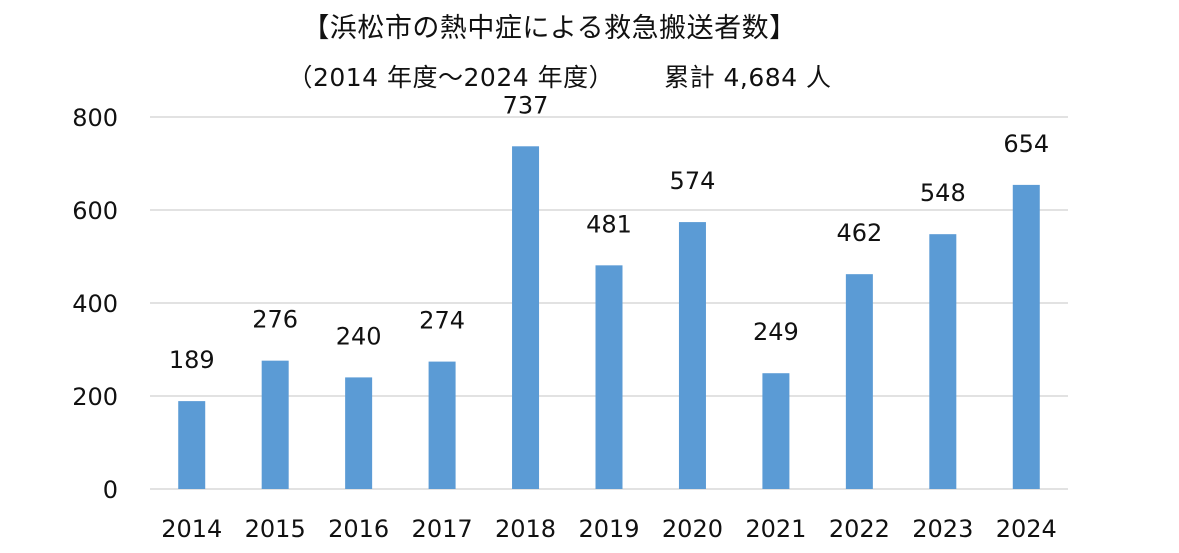 The height and width of the screenshot is (553, 1179). I want to click on chart-subtitle: （2014 年度～2024 年度） 累計 4,684 人, so click(574, 76).